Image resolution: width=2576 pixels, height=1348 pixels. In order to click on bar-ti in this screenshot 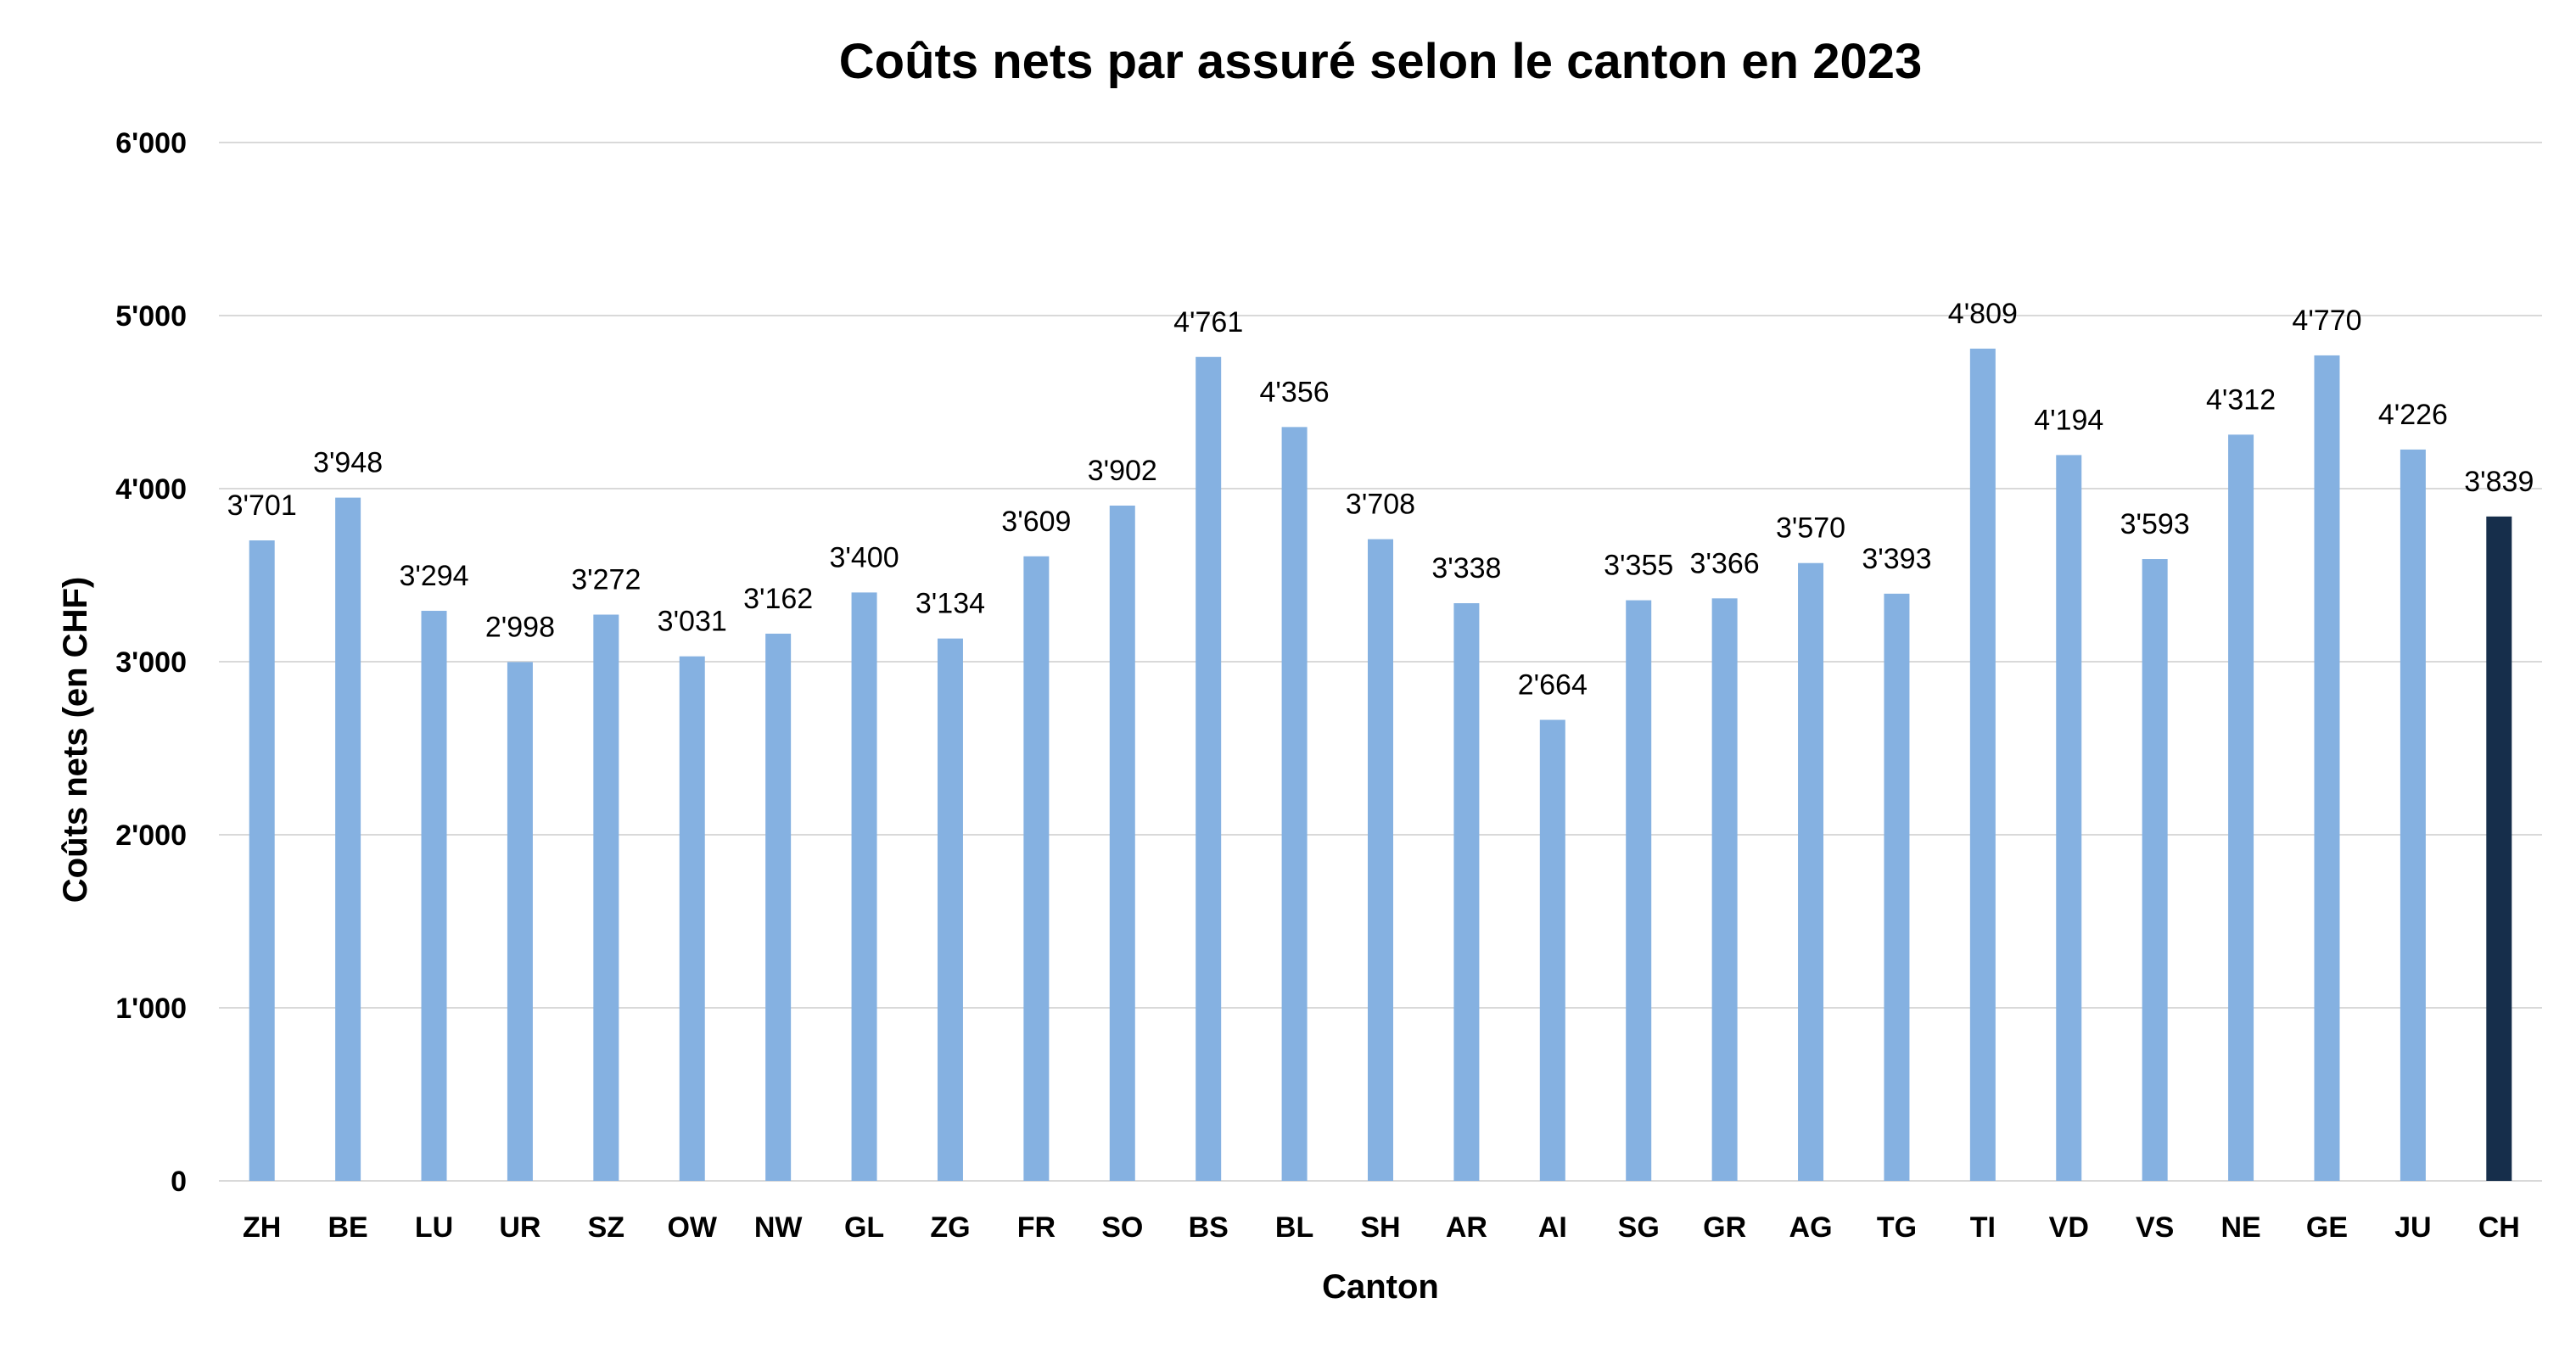, I will do `click(1983, 764)`.